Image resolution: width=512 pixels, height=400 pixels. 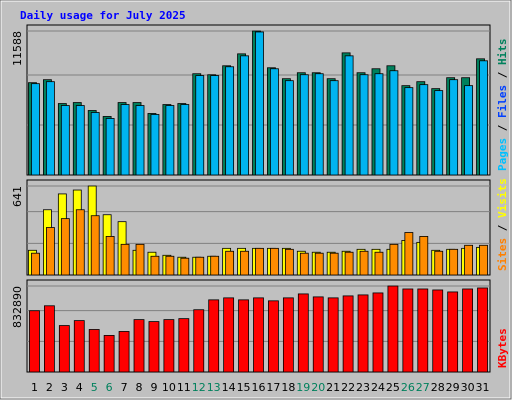 What do you see at coordinates (348, 387) in the screenshot?
I see `x-tick-label: 22` at bounding box center [348, 387].